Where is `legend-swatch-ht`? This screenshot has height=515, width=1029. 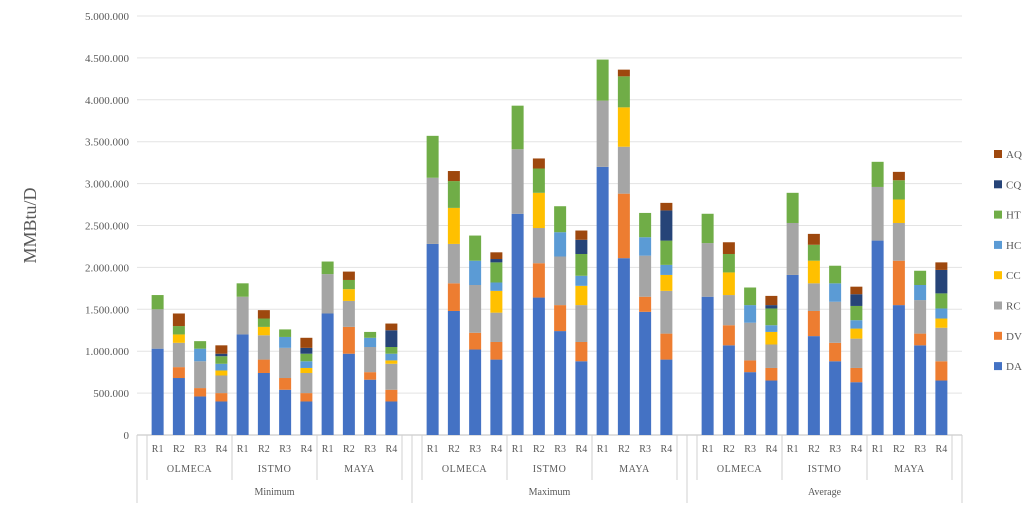
legend-swatch-ht is located at coordinates (998, 214).